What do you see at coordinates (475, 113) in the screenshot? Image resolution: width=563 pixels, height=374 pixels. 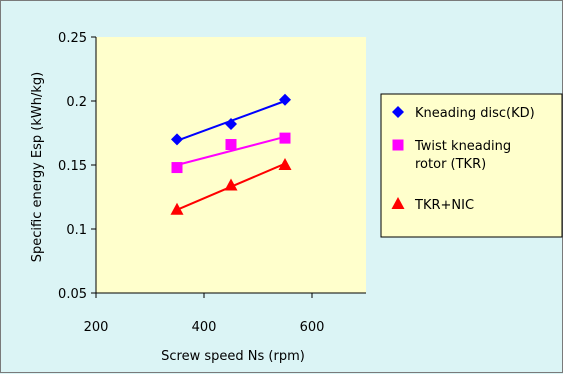 I see `legend-label-1: Kneading disc(KD)` at bounding box center [475, 113].